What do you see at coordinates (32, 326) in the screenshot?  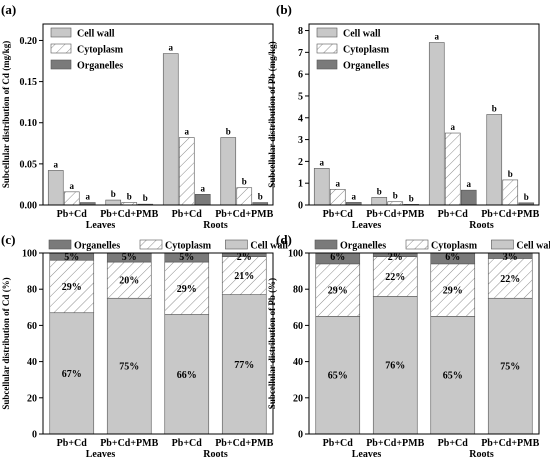 I see `y-tick-label: 60` at bounding box center [32, 326].